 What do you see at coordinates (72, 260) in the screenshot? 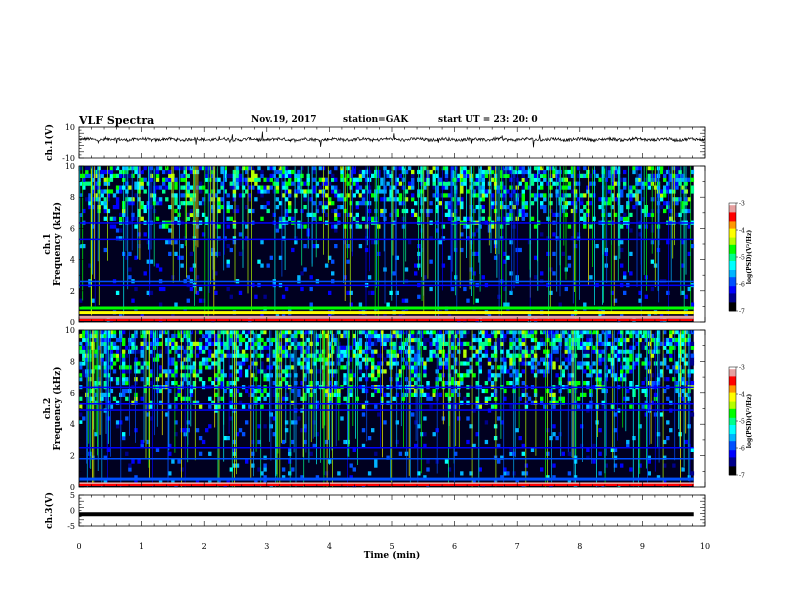
I see `panel-2-ytick-label: 4` at bounding box center [72, 260].